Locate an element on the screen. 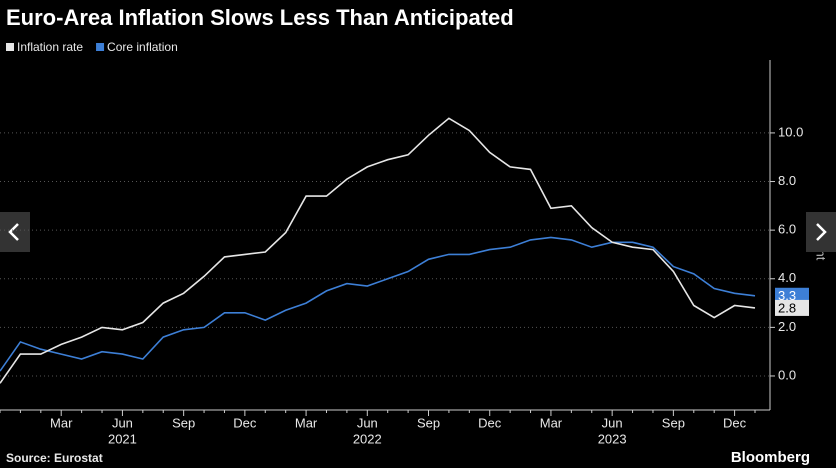 The height and width of the screenshot is (468, 836). x-year-label: 2023 is located at coordinates (612, 438).